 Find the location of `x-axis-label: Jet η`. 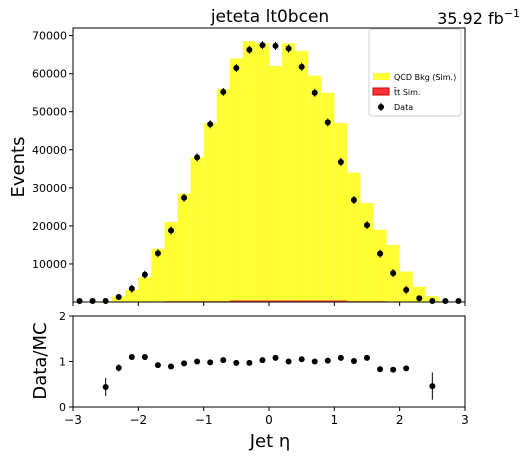

x-axis-label: Jet η is located at coordinates (270, 441).